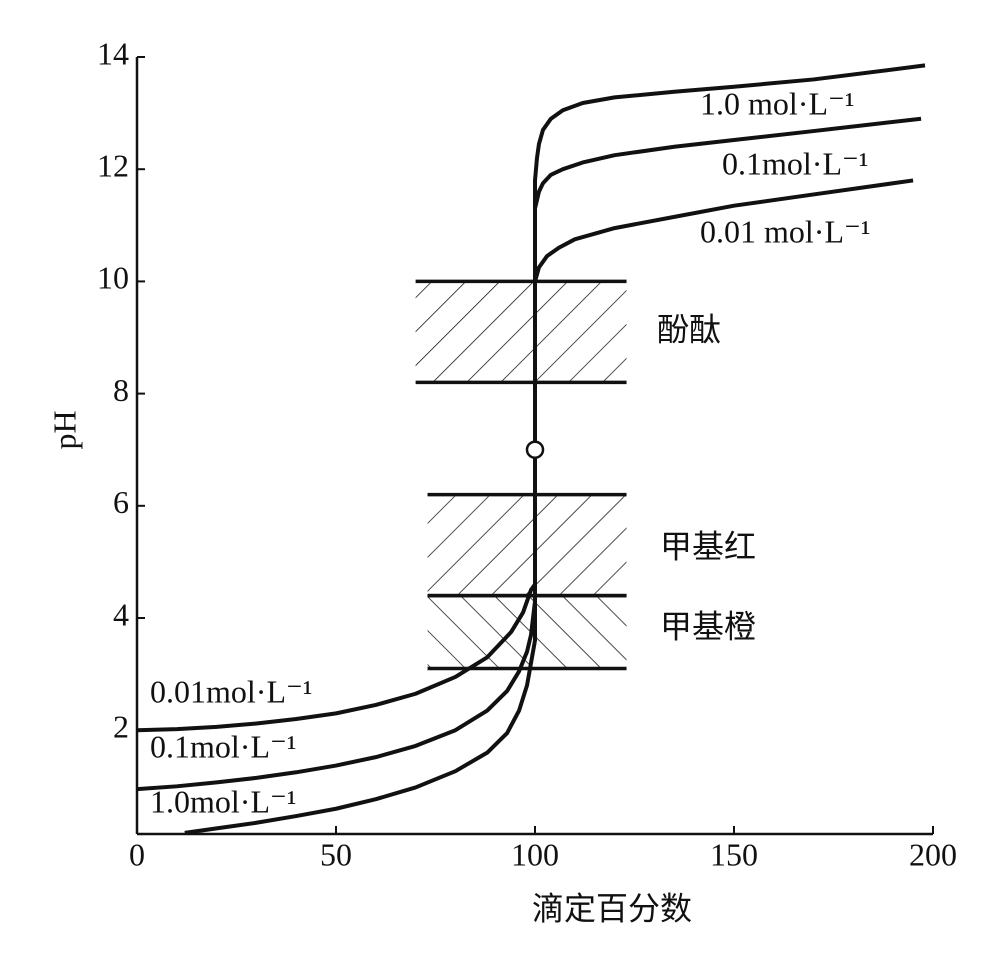  Describe the element at coordinates (113, 278) in the screenshot. I see `y-tick-label: 10` at that location.